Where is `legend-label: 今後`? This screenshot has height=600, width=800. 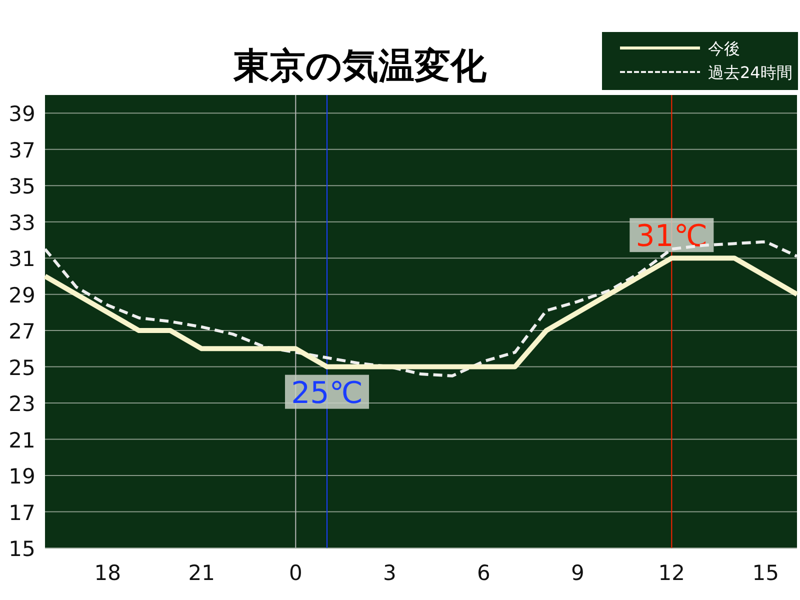
legend-label: 今後 is located at coordinates (724, 48).